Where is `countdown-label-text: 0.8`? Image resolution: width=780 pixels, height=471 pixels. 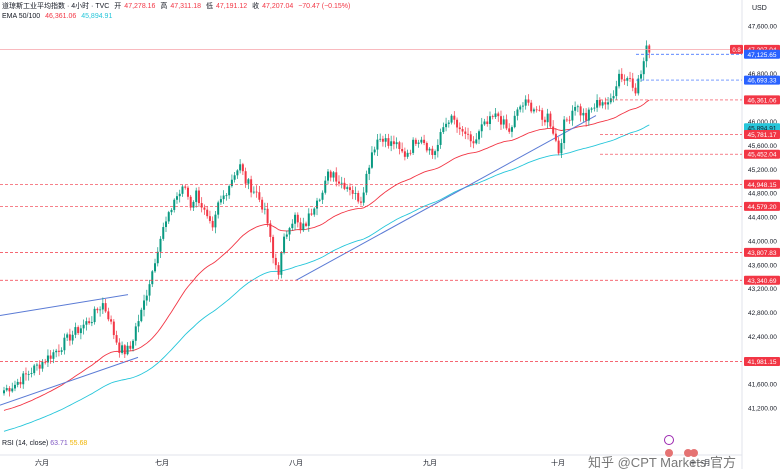 countdown-label-text: 0.8 is located at coordinates (736, 51).